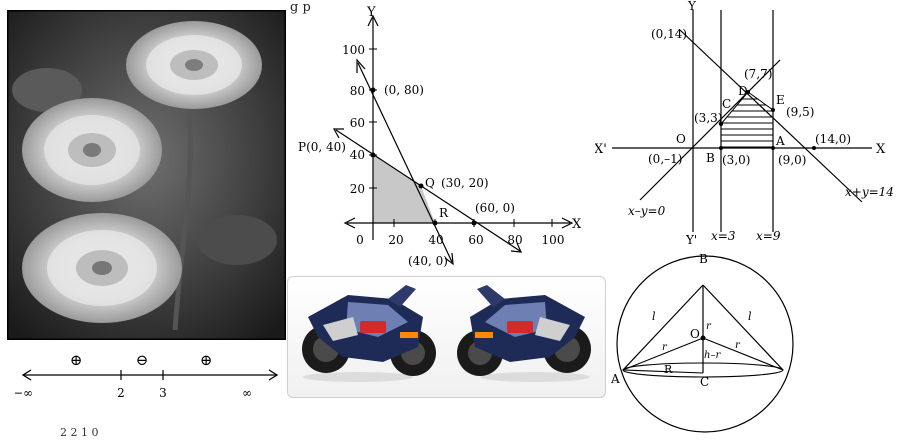 The height and width of the screenshot is (440, 905). Describe the element at coordinates (743, 91) in the screenshot. I see `label-d: D` at that location.